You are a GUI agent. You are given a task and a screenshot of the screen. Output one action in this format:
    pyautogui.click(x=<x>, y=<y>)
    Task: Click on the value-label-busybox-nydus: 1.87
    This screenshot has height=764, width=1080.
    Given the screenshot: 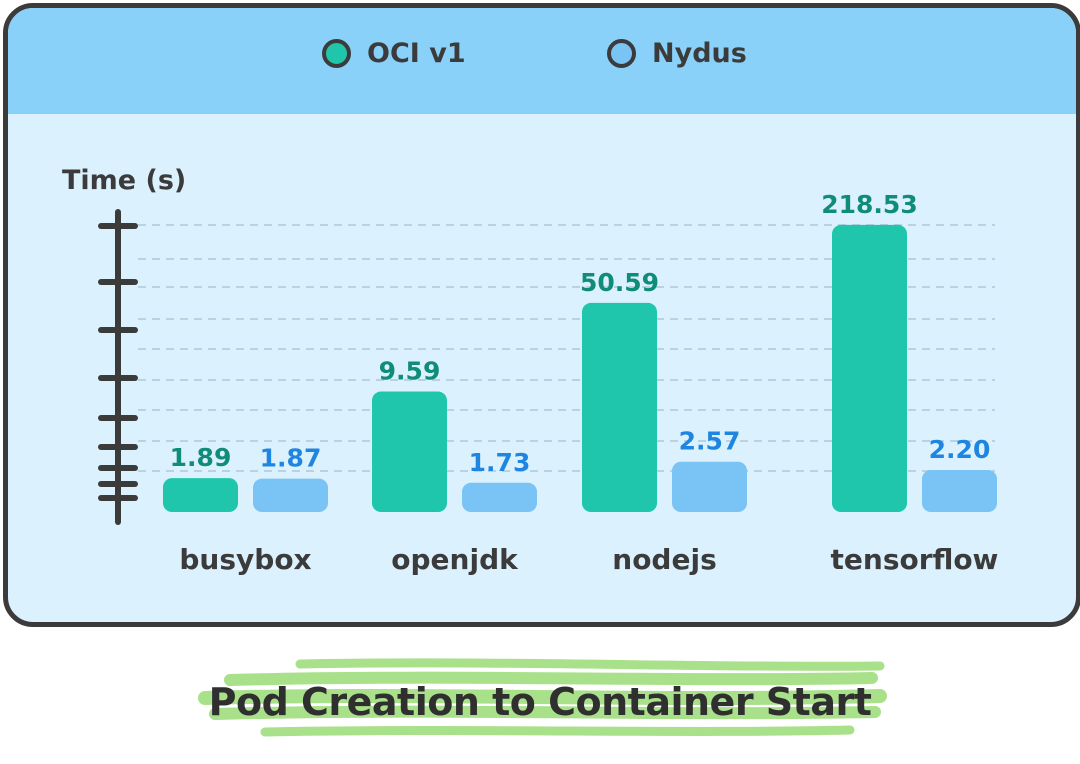 What is the action you would take?
    pyautogui.click(x=291, y=458)
    